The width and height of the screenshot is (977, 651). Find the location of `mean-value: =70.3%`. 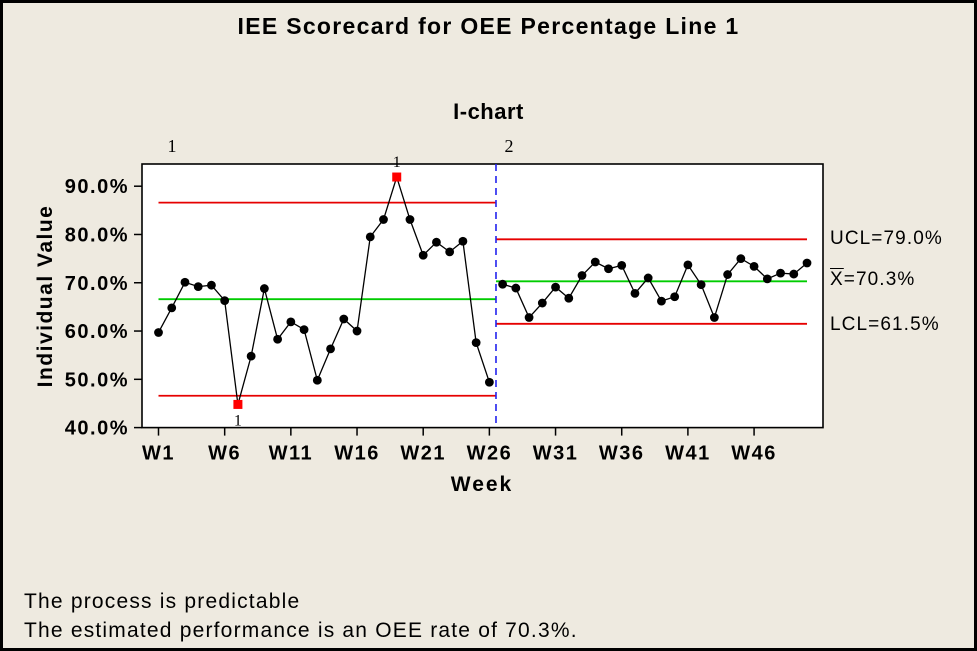

mean-value: =70.3% is located at coordinates (879, 279).